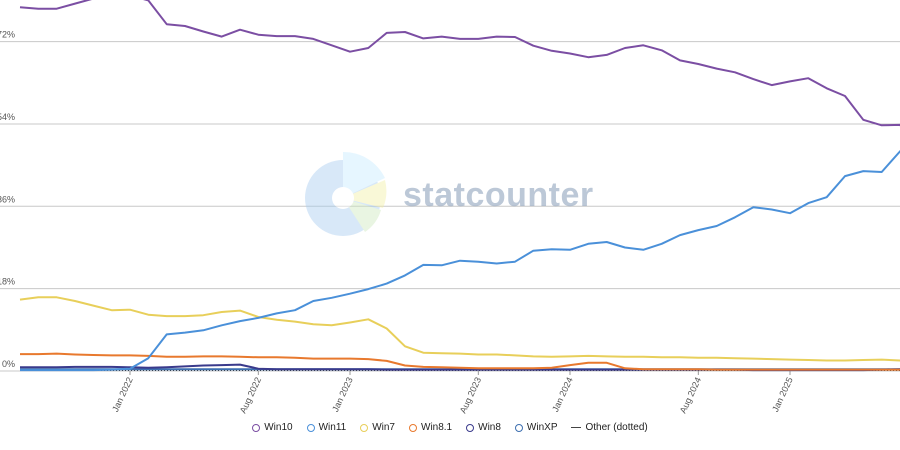  Describe the element at coordinates (782, 395) in the screenshot. I see `x-tick-label: Jan 2025` at that location.